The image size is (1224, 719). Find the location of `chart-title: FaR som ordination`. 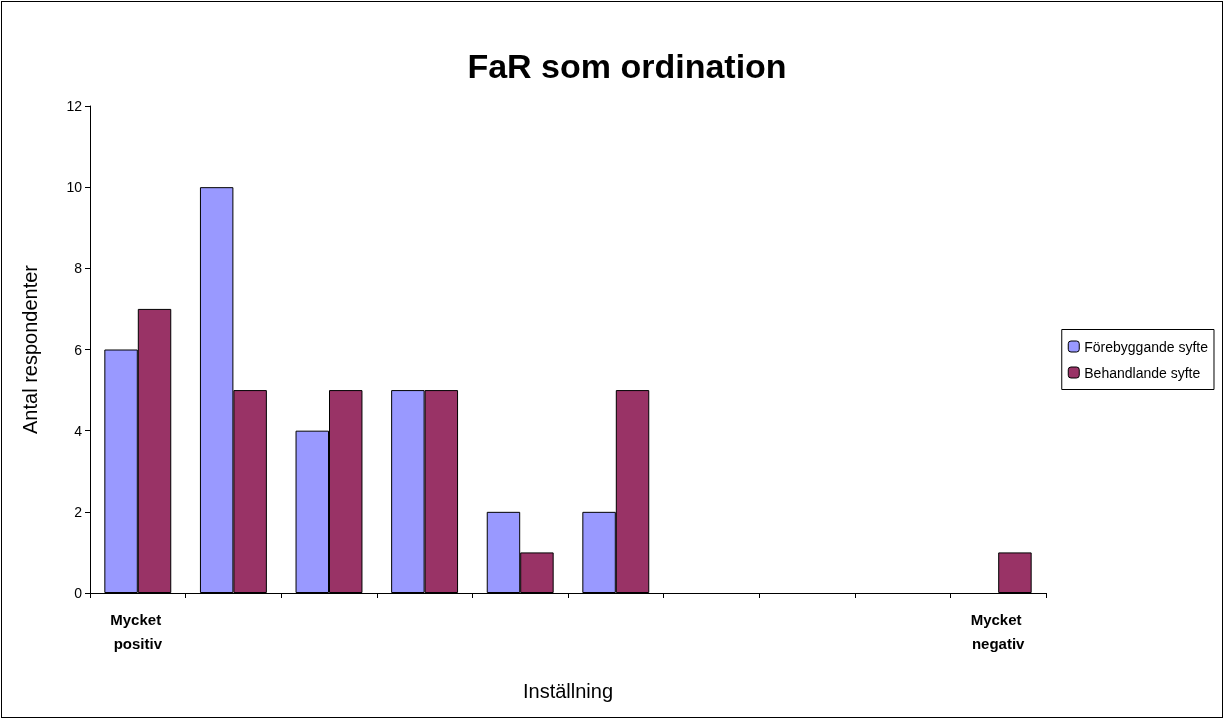

chart-title: FaR som ordination is located at coordinates (627, 66).